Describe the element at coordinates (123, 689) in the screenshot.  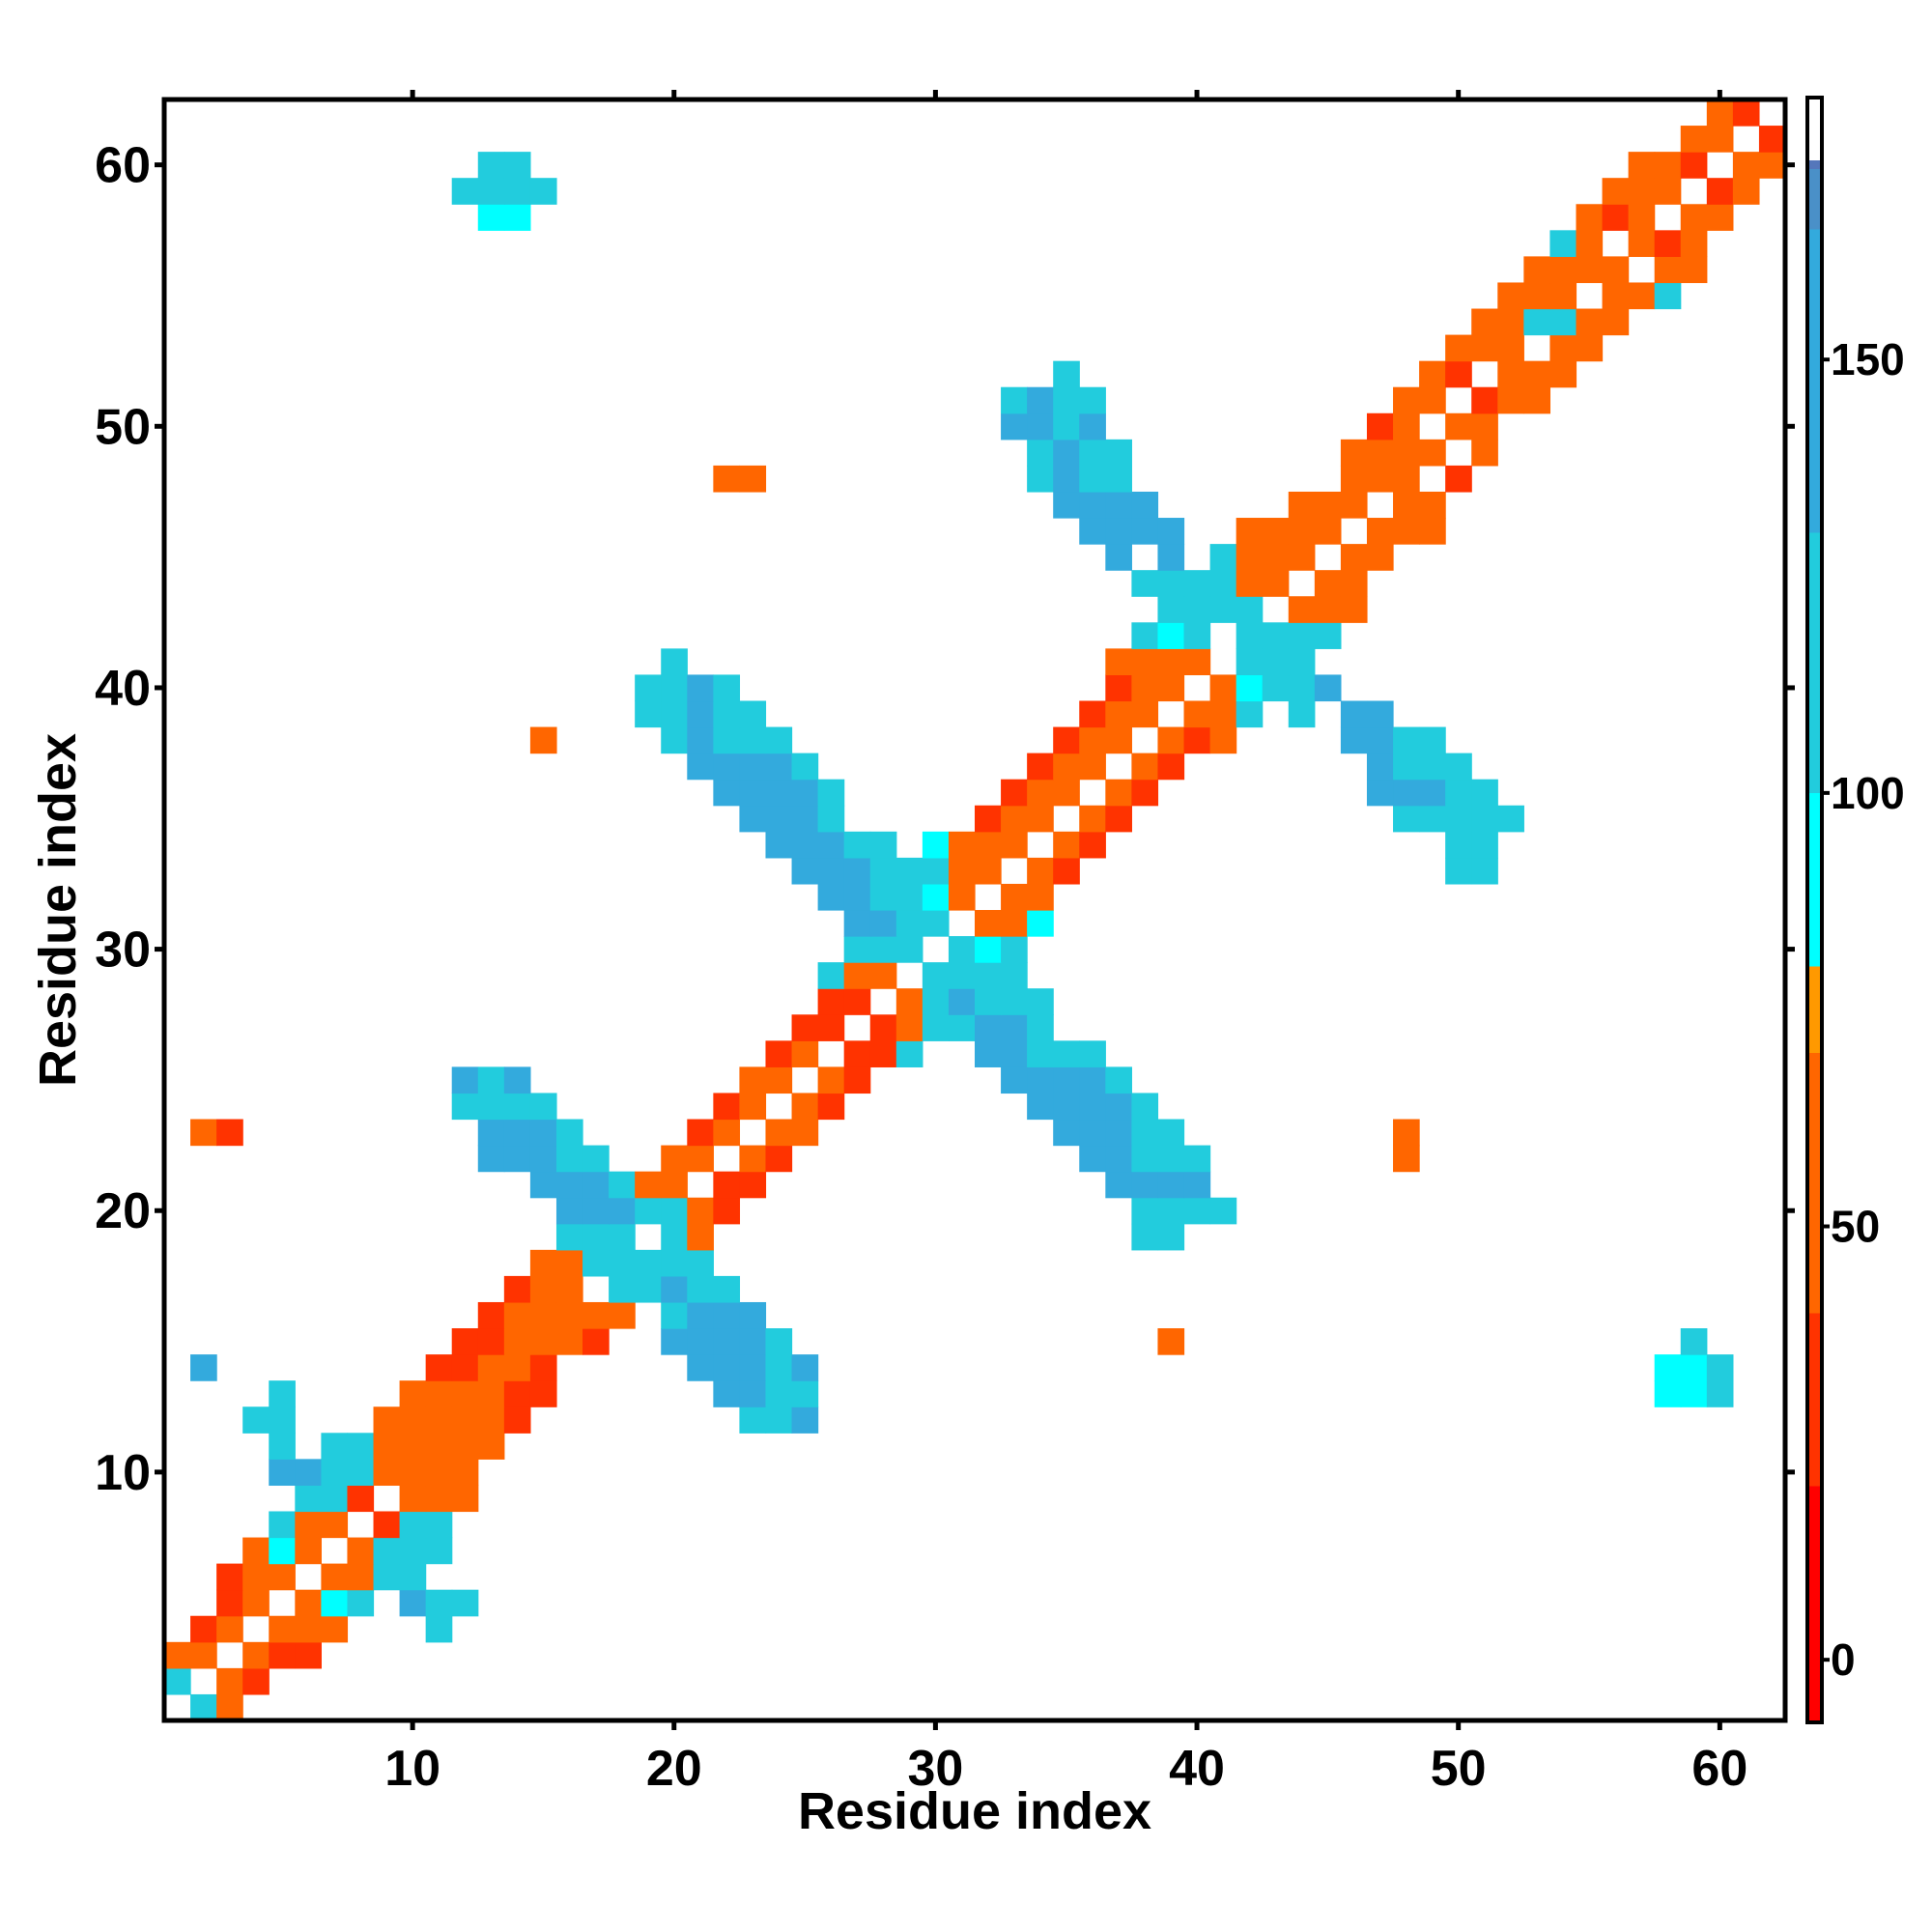
I see `y-tick-label: 40` at that location.